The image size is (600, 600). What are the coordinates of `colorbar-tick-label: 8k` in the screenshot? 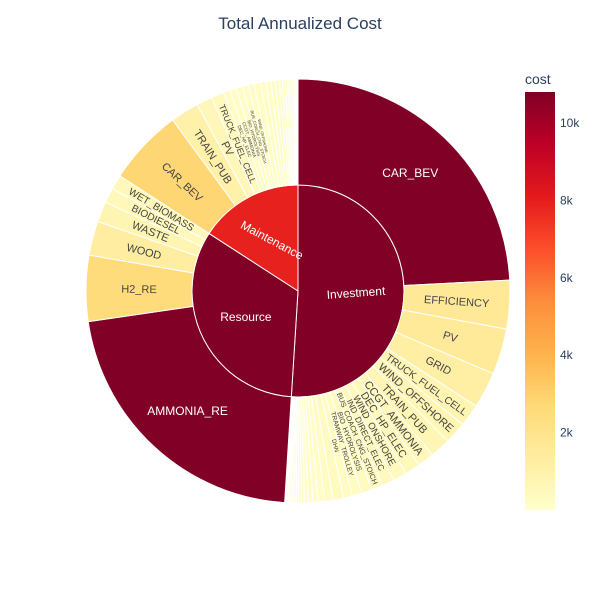 It's located at (567, 200).